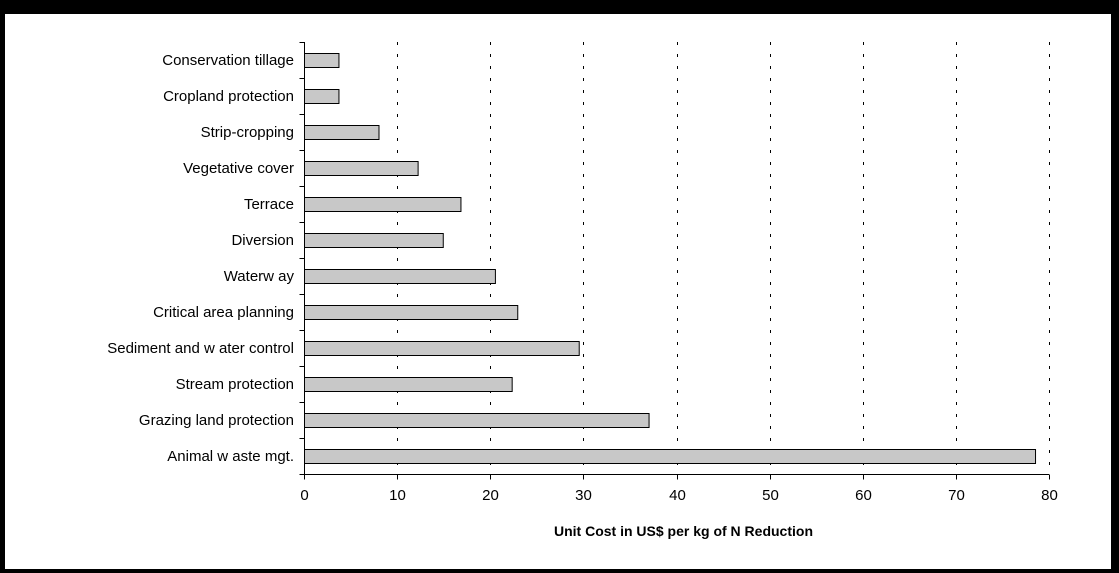  What do you see at coordinates (863, 495) in the screenshot?
I see `x-tick-label-60: 60` at bounding box center [863, 495].